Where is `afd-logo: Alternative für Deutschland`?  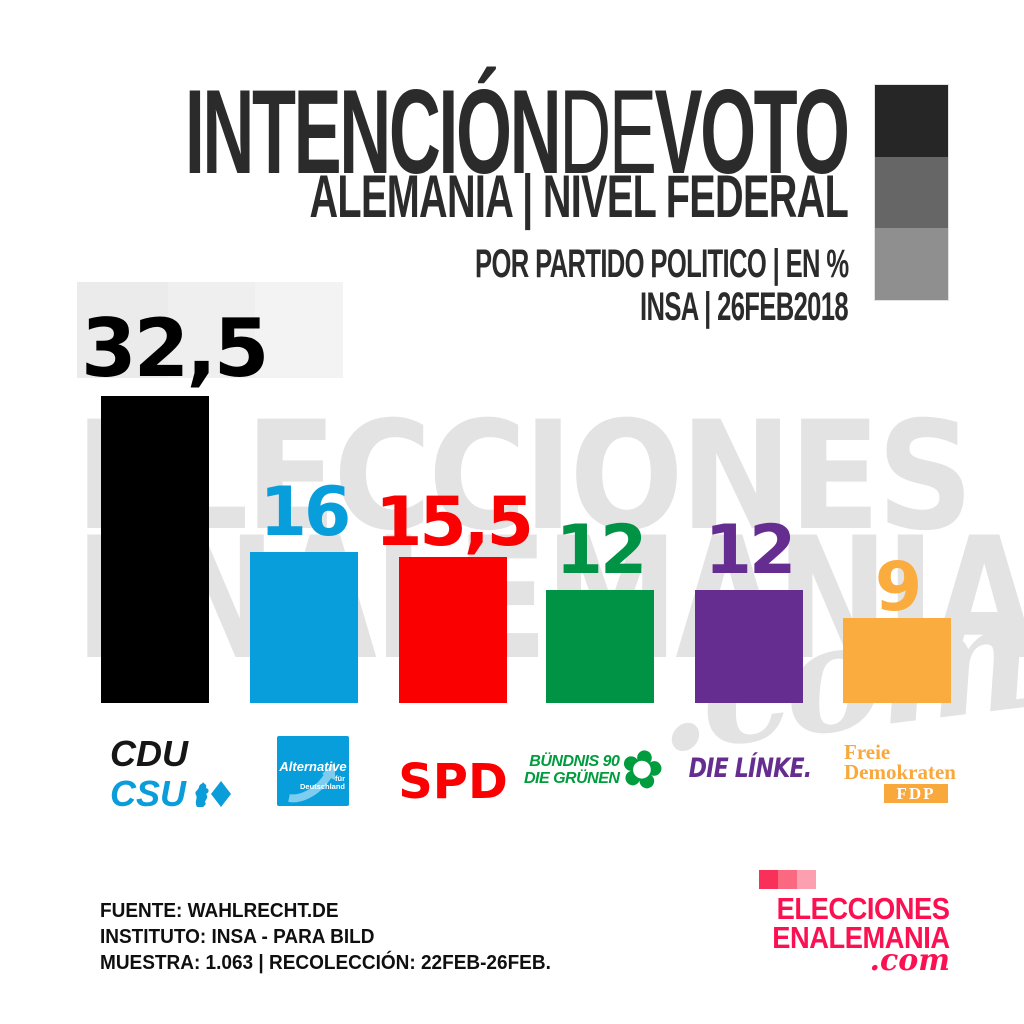 afd-logo: Alternative für Deutschland is located at coordinates (313, 771).